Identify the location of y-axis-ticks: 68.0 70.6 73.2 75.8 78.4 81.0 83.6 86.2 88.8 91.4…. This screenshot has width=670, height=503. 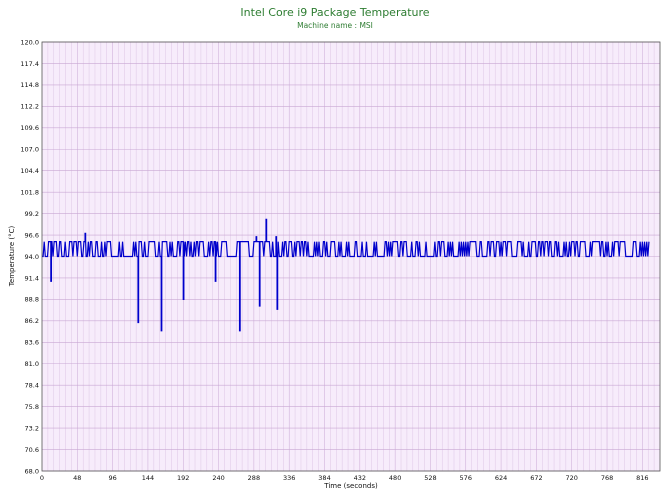
(29, 256).